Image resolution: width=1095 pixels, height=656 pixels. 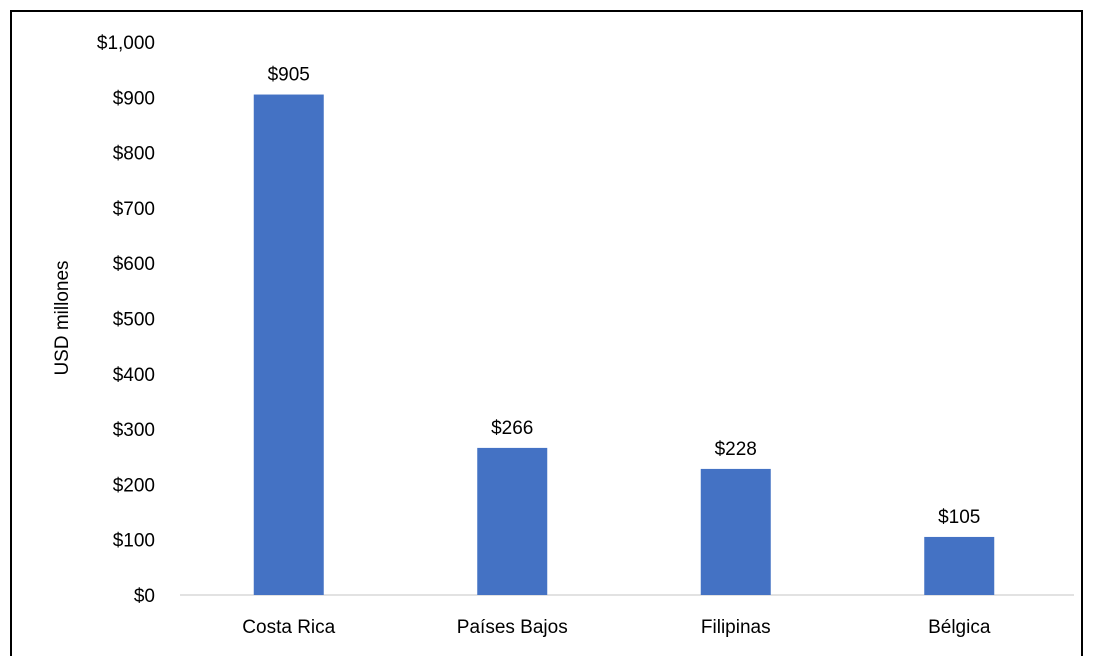 What do you see at coordinates (62, 317) in the screenshot?
I see `y-axis-title: USD millones` at bounding box center [62, 317].